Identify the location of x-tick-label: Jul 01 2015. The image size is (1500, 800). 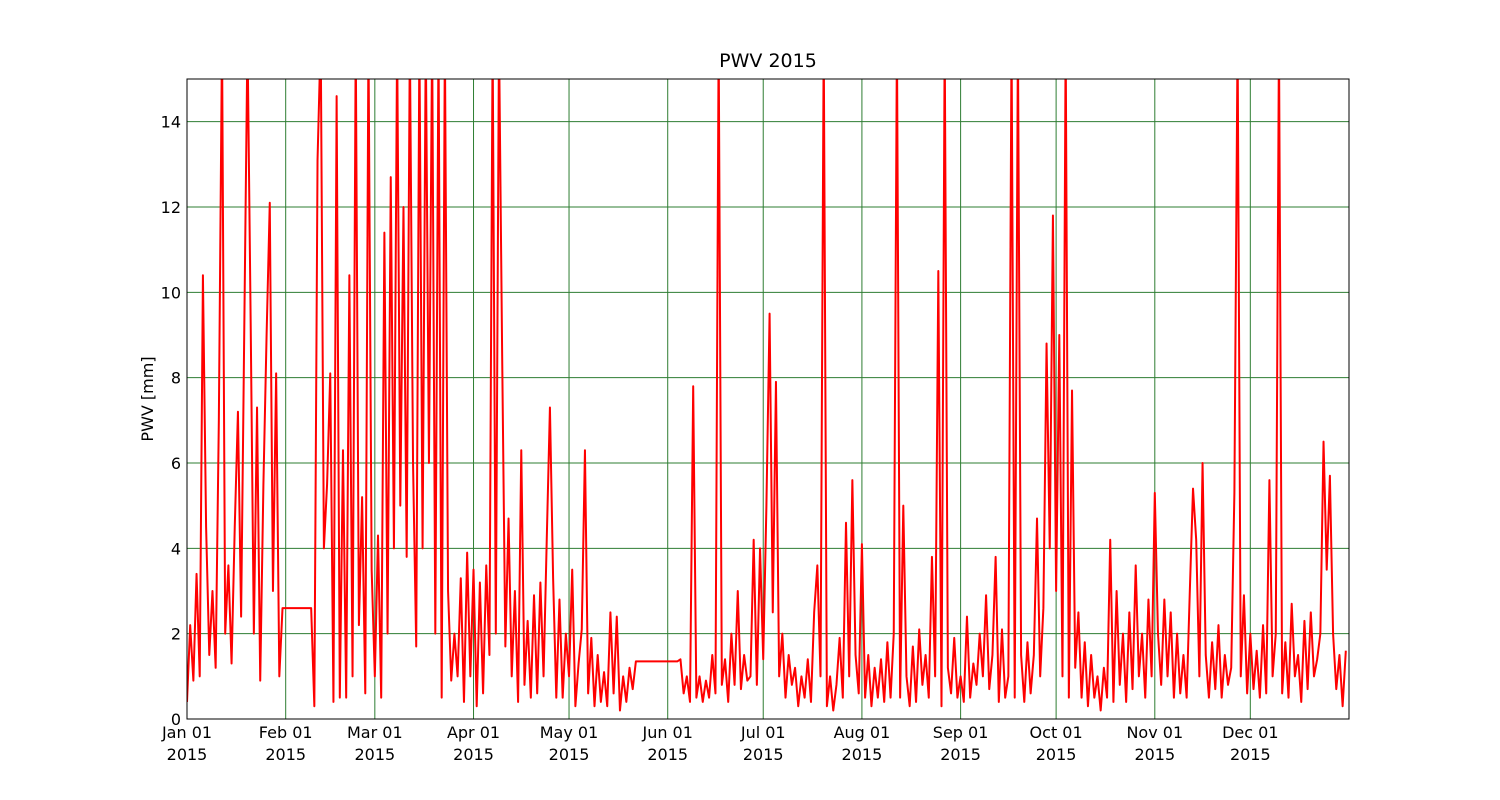
(763, 743).